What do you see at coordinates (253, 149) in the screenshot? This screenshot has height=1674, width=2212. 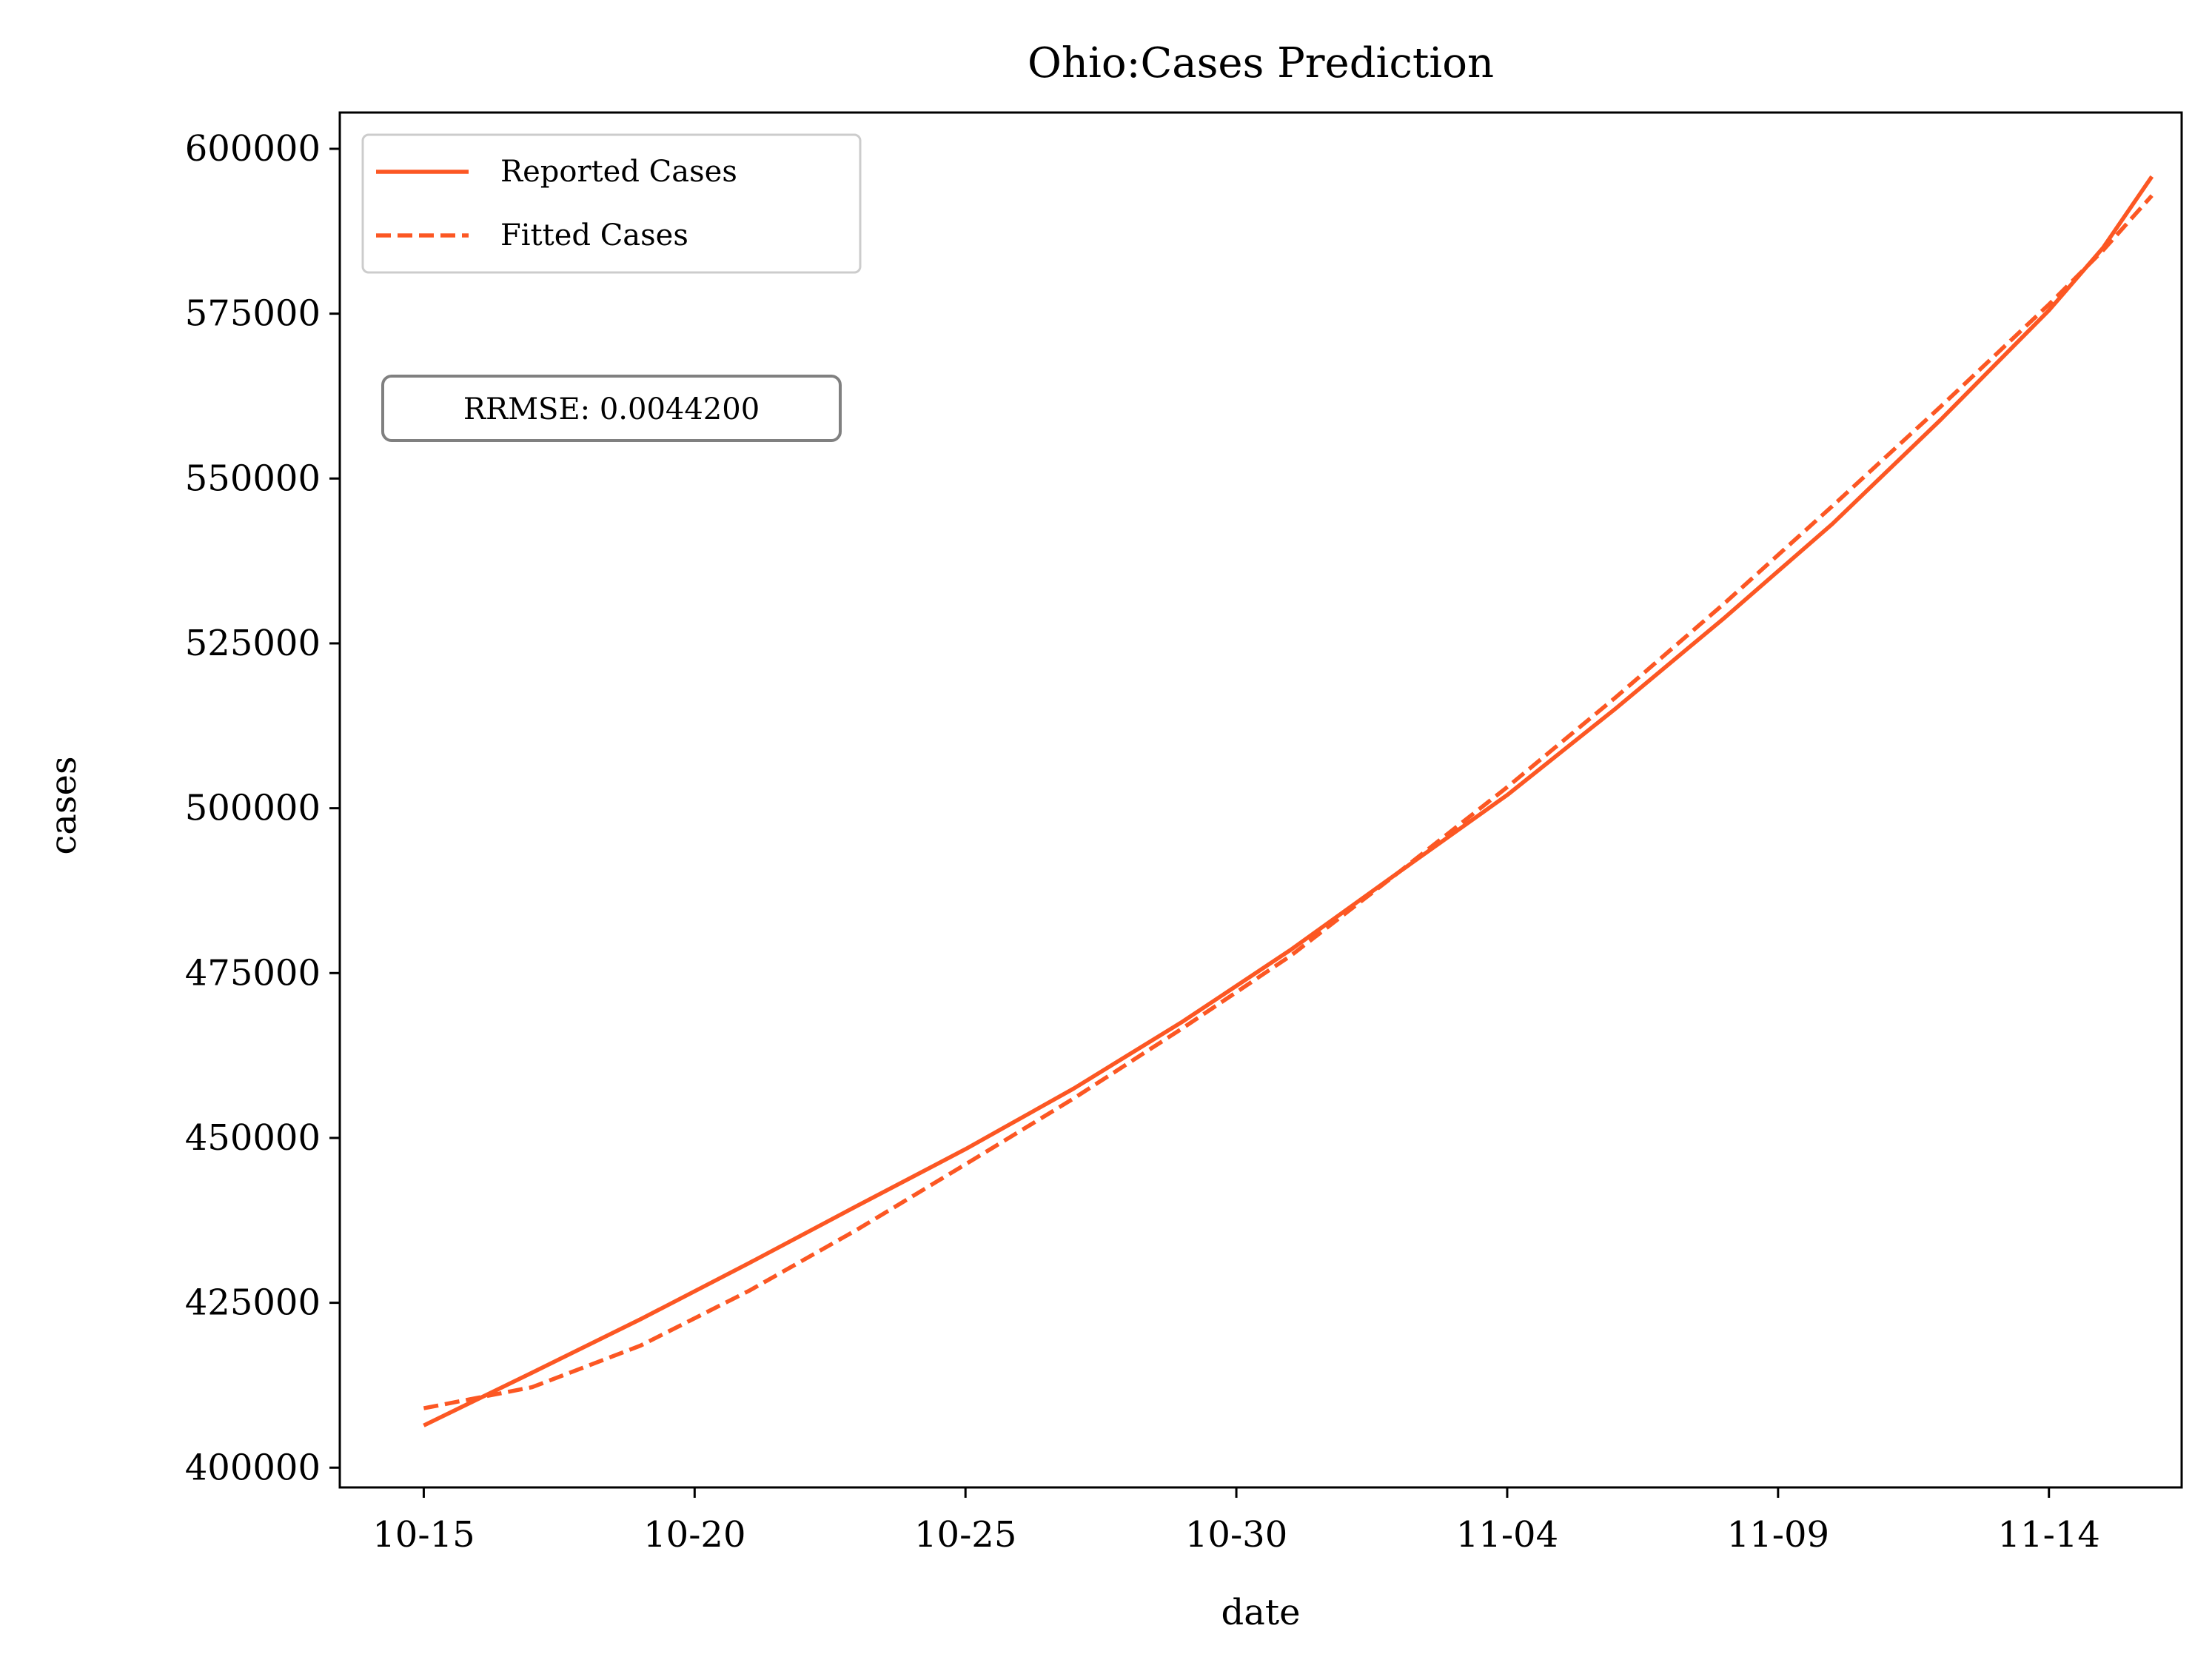 I see `y-tick-label: 600000` at bounding box center [253, 149].